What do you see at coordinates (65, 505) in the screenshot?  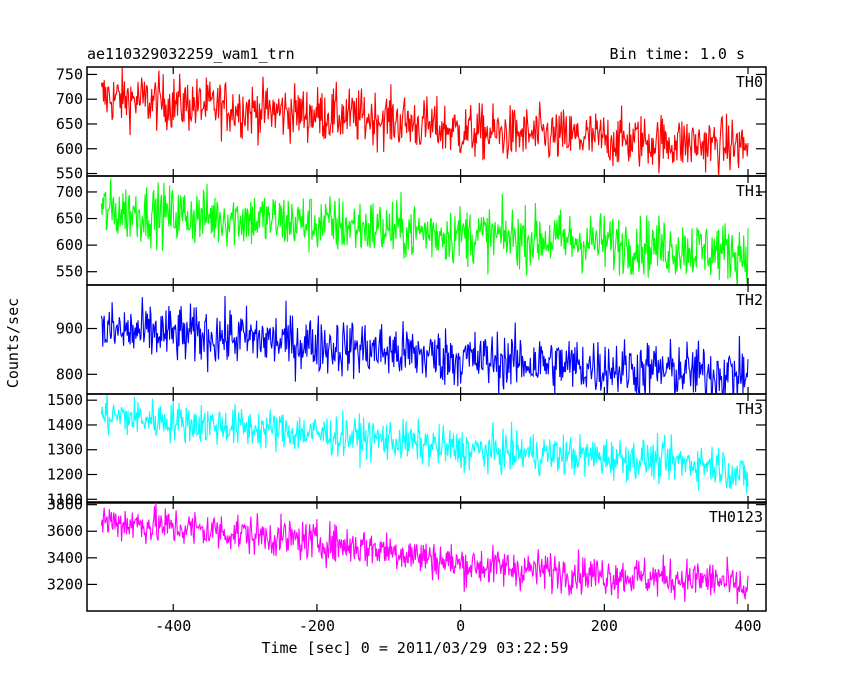 I see `y-tick-label: 3800` at bounding box center [65, 505].